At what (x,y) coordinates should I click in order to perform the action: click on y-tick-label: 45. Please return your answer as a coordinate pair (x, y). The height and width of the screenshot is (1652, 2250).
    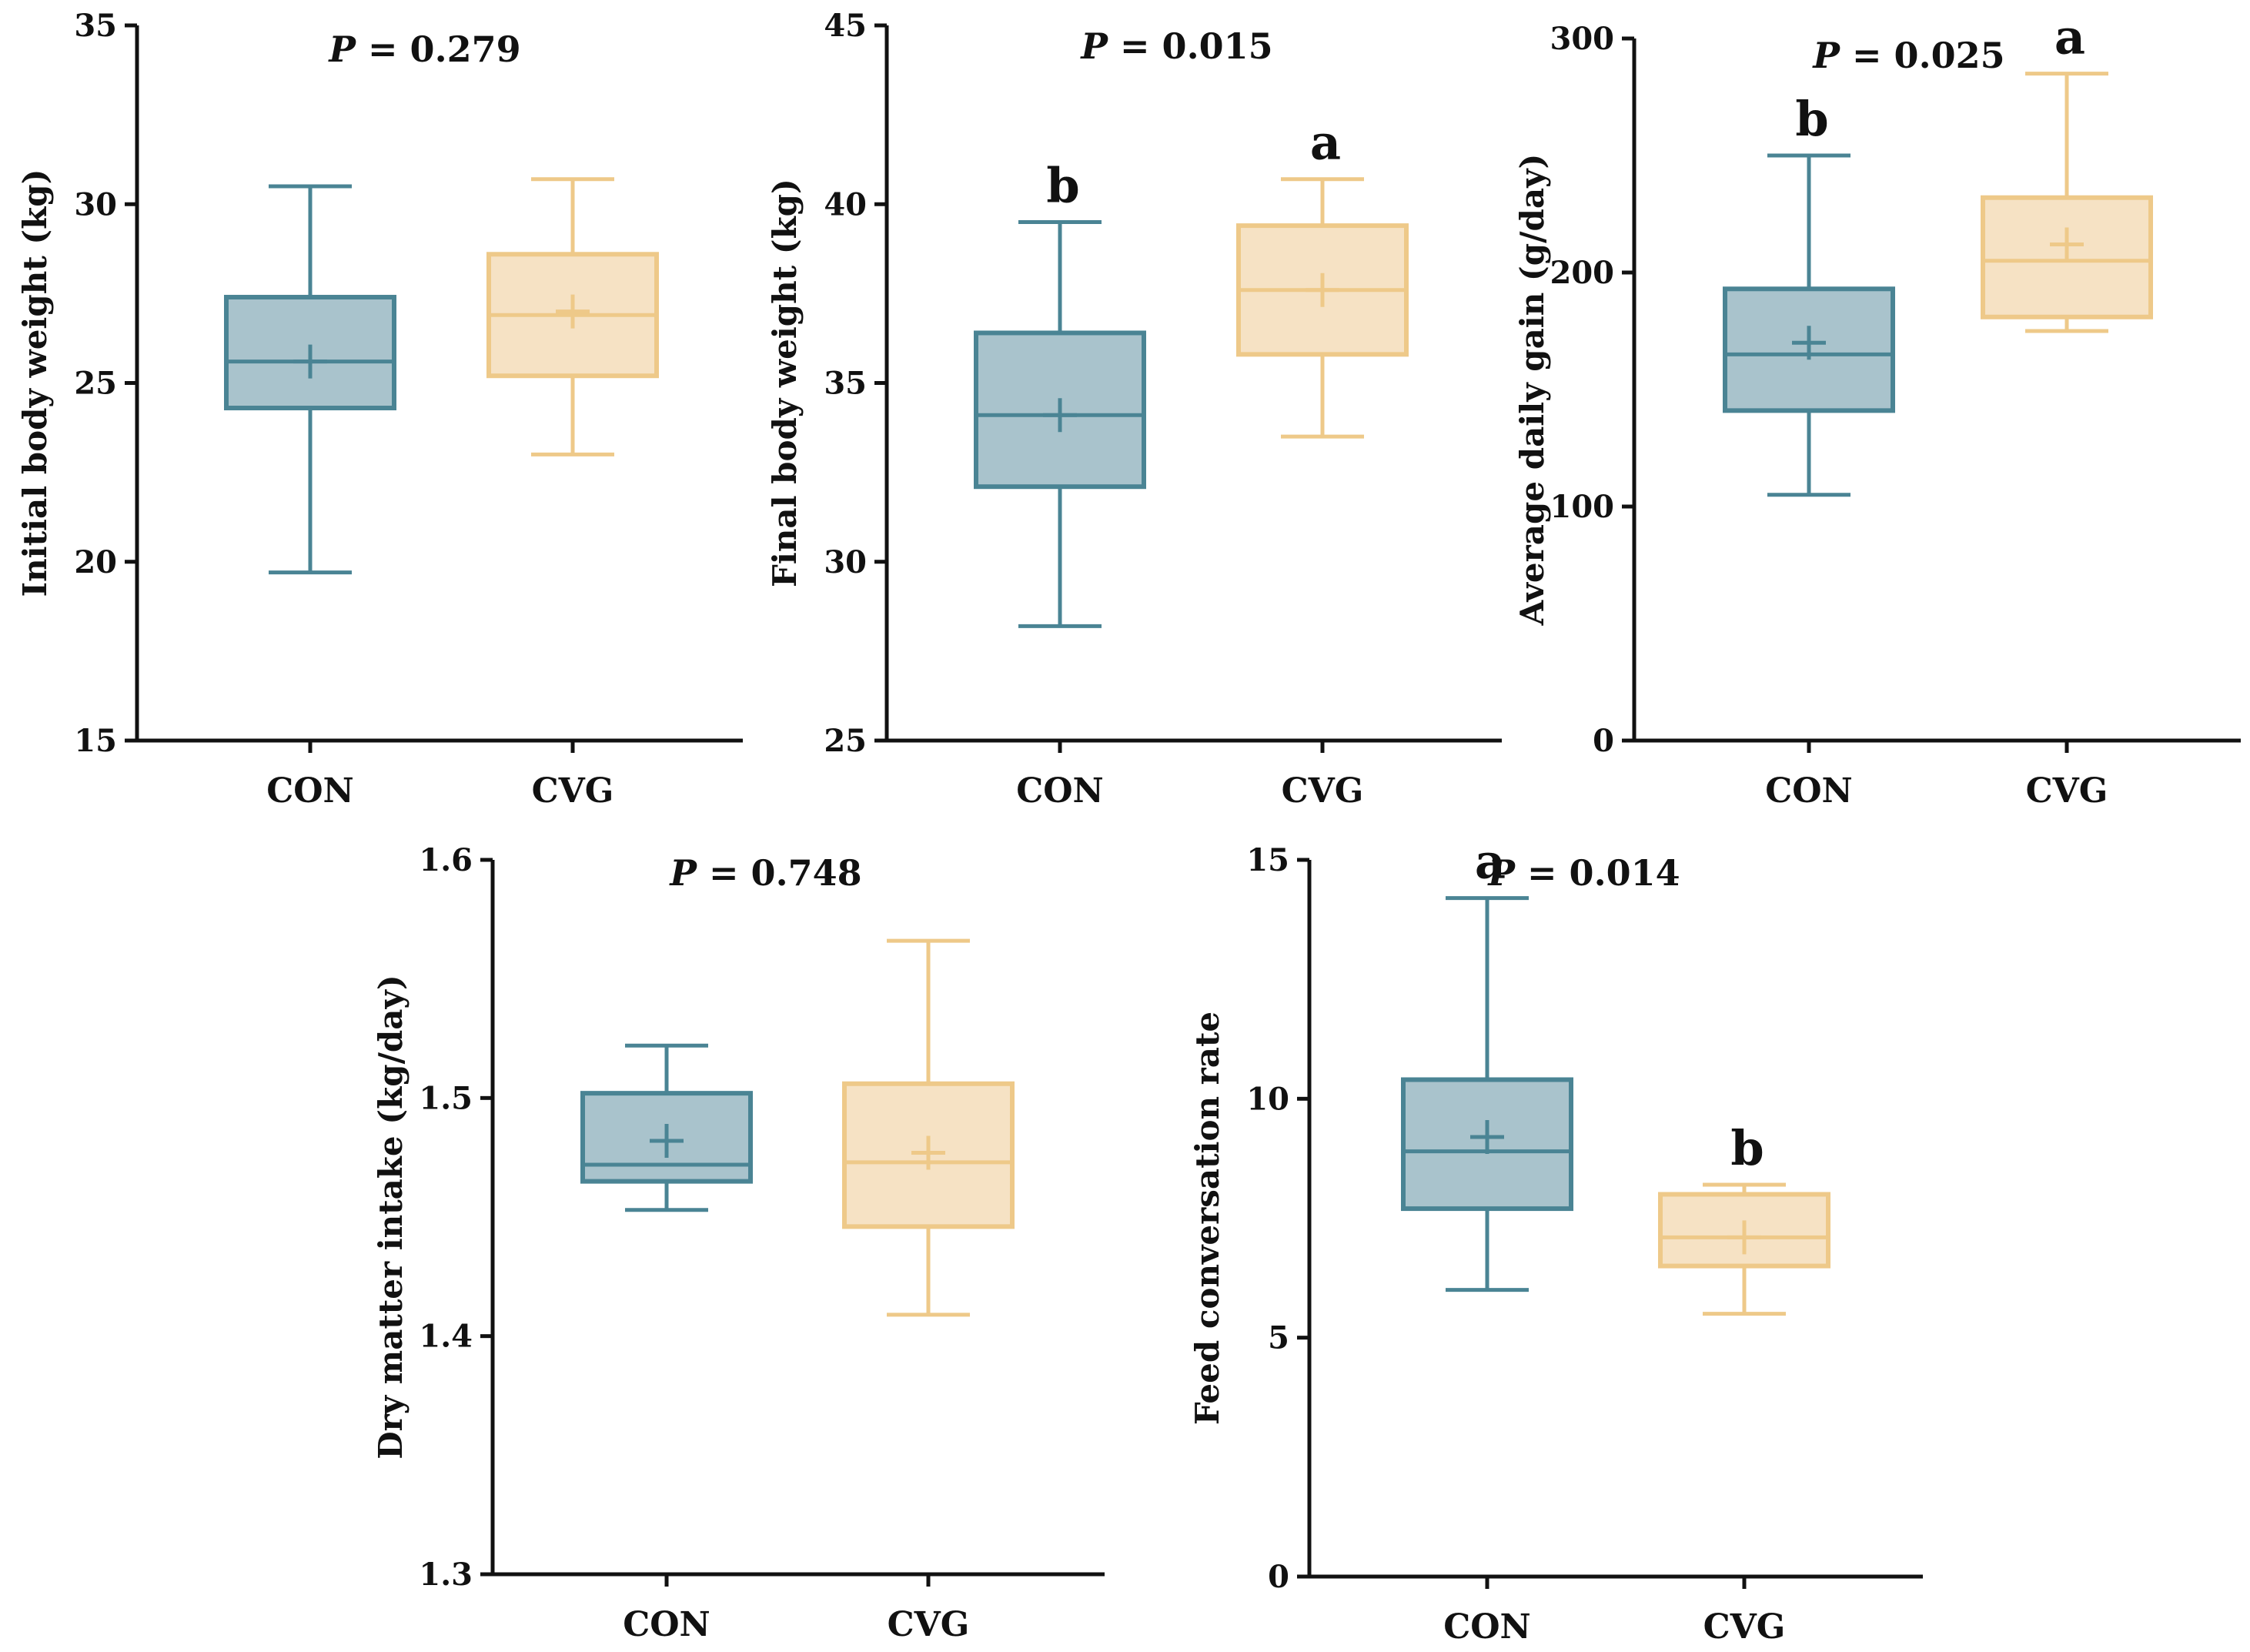
    Looking at the image, I should click on (846, 26).